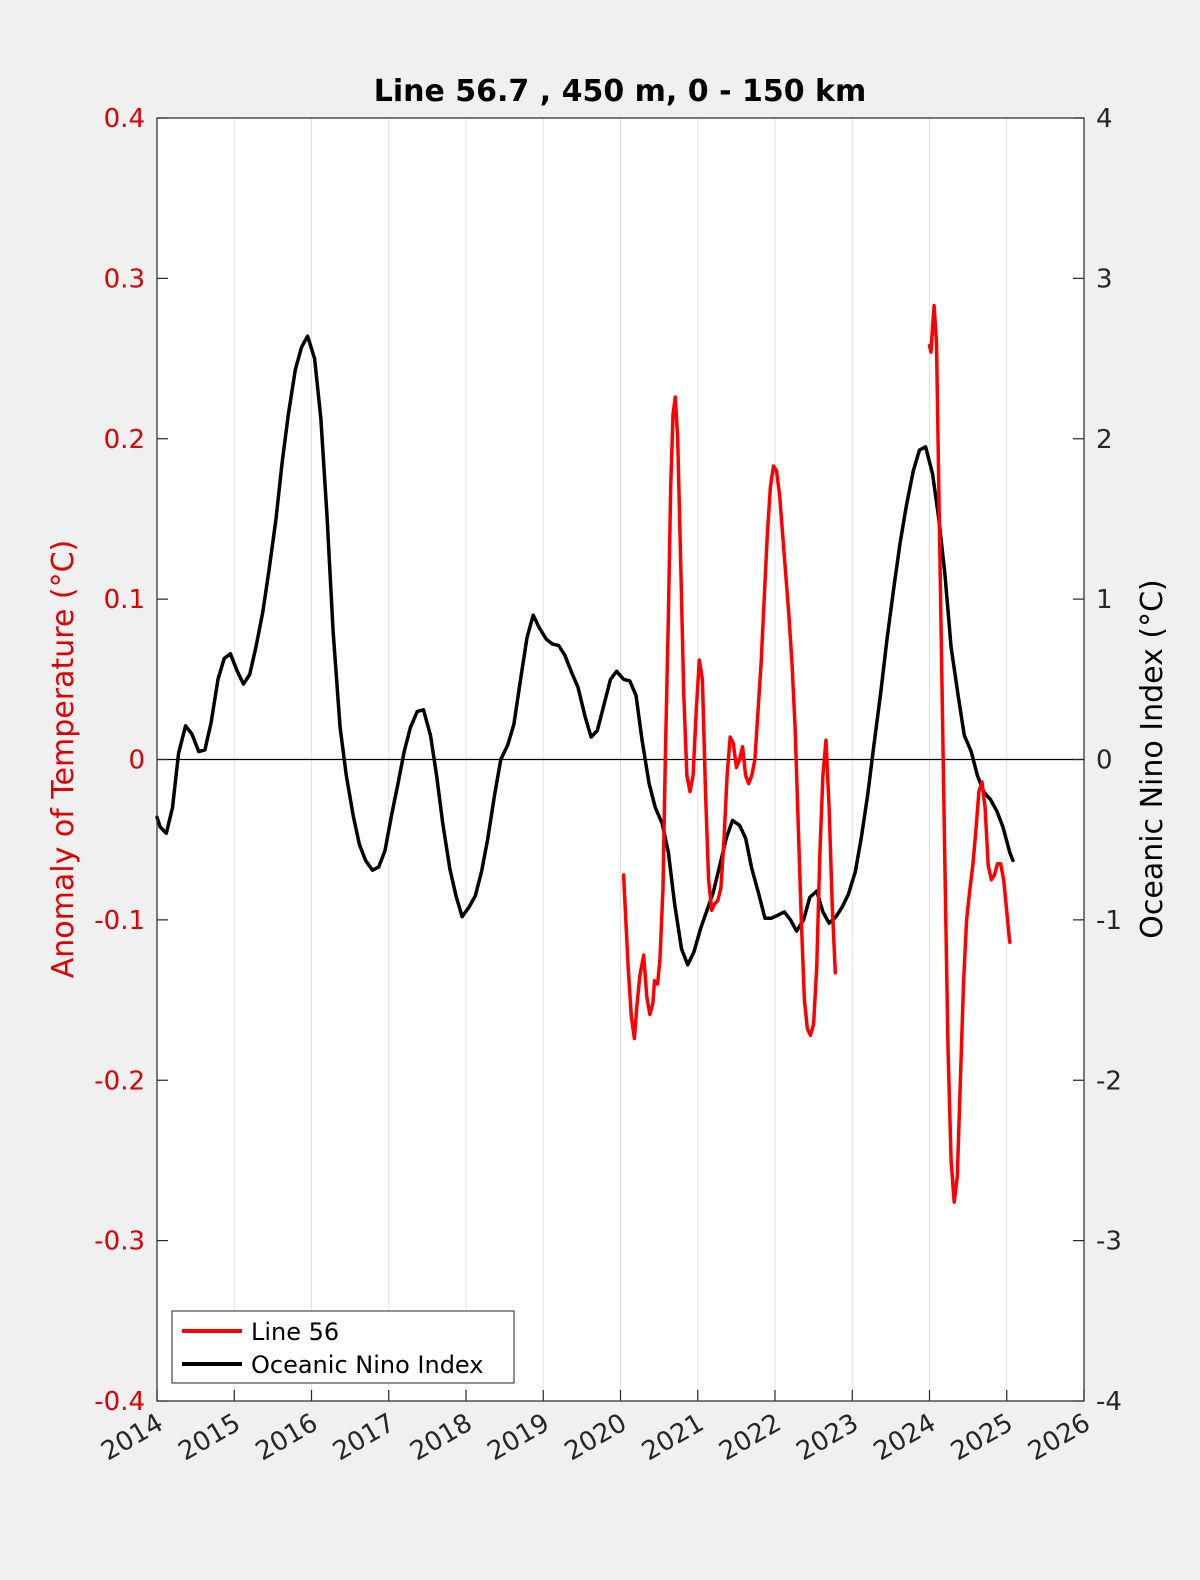  Describe the element at coordinates (119, 921) in the screenshot. I see `y-left-tick-label: -0.1` at that location.